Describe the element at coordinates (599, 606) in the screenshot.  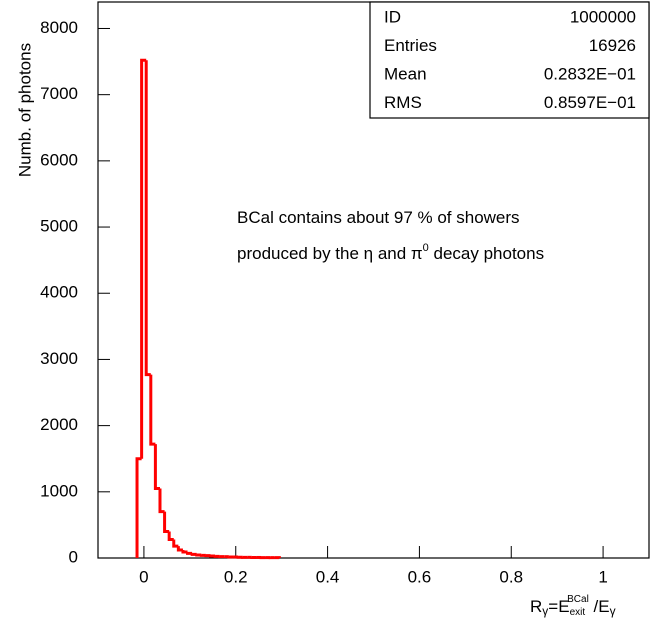
I see `x-label-part: /E` at that location.